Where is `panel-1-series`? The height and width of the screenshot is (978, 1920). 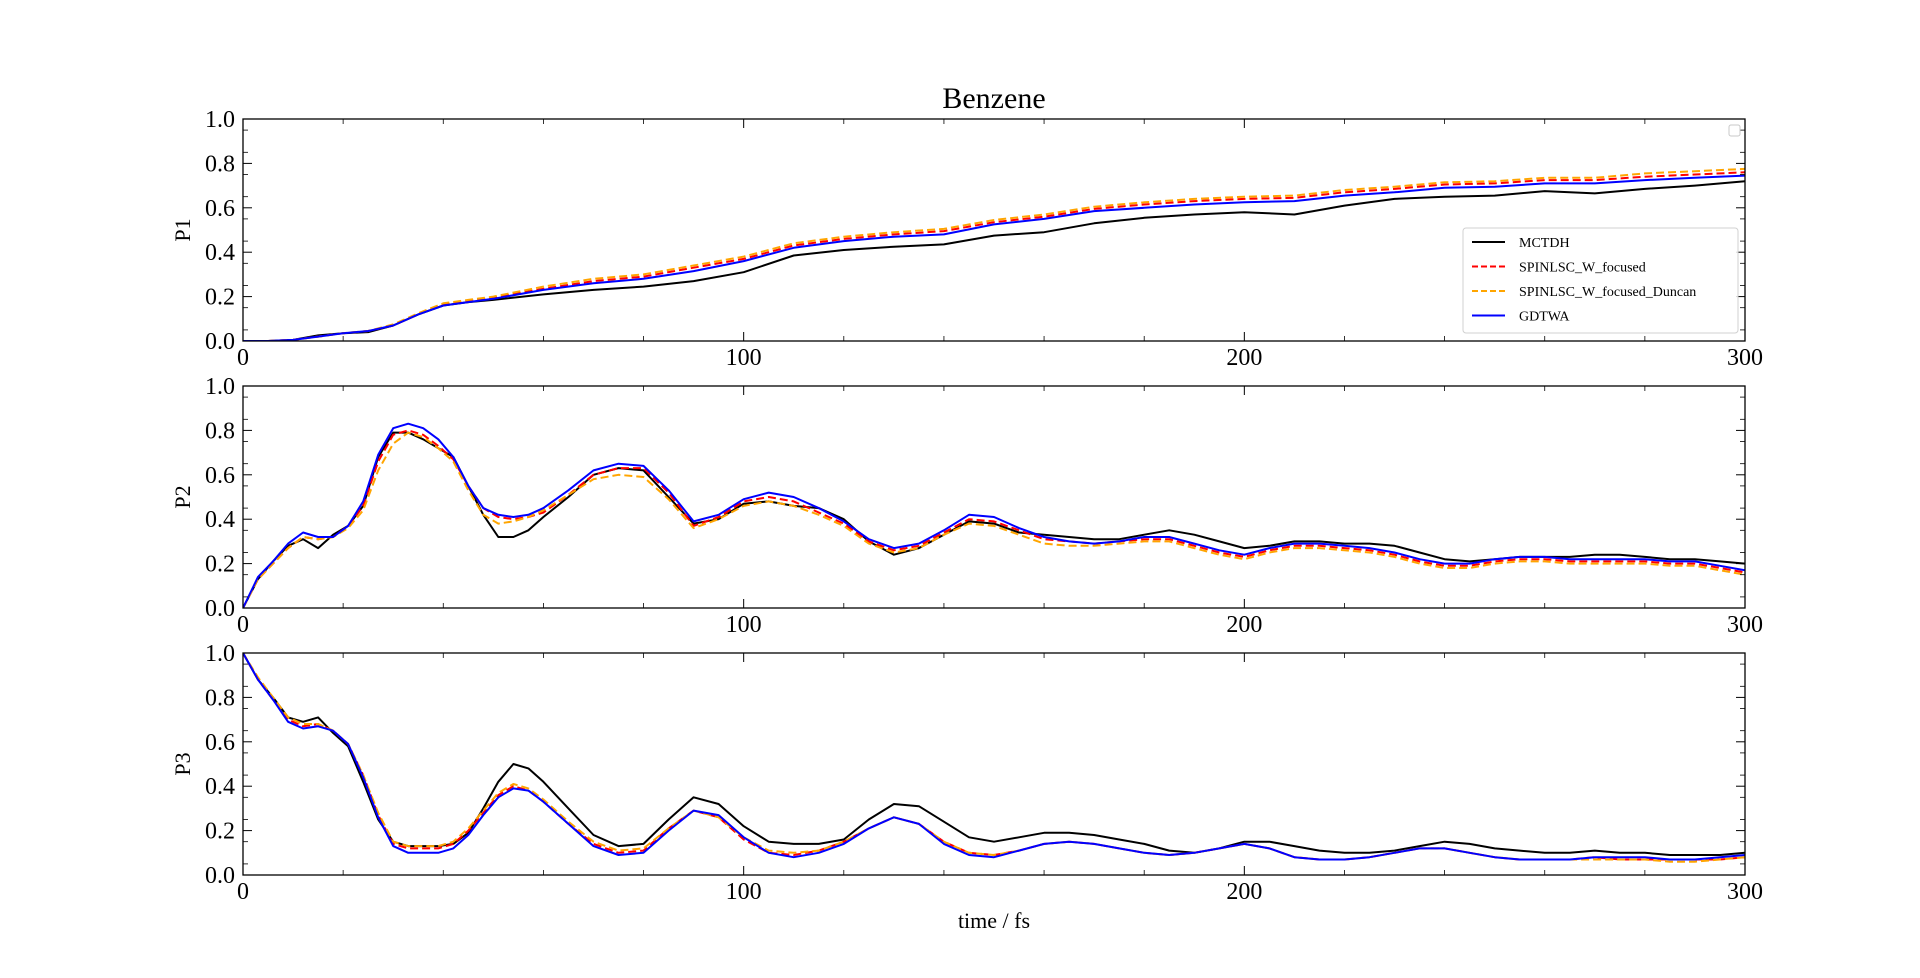
panel-1-series is located at coordinates (994, 254).